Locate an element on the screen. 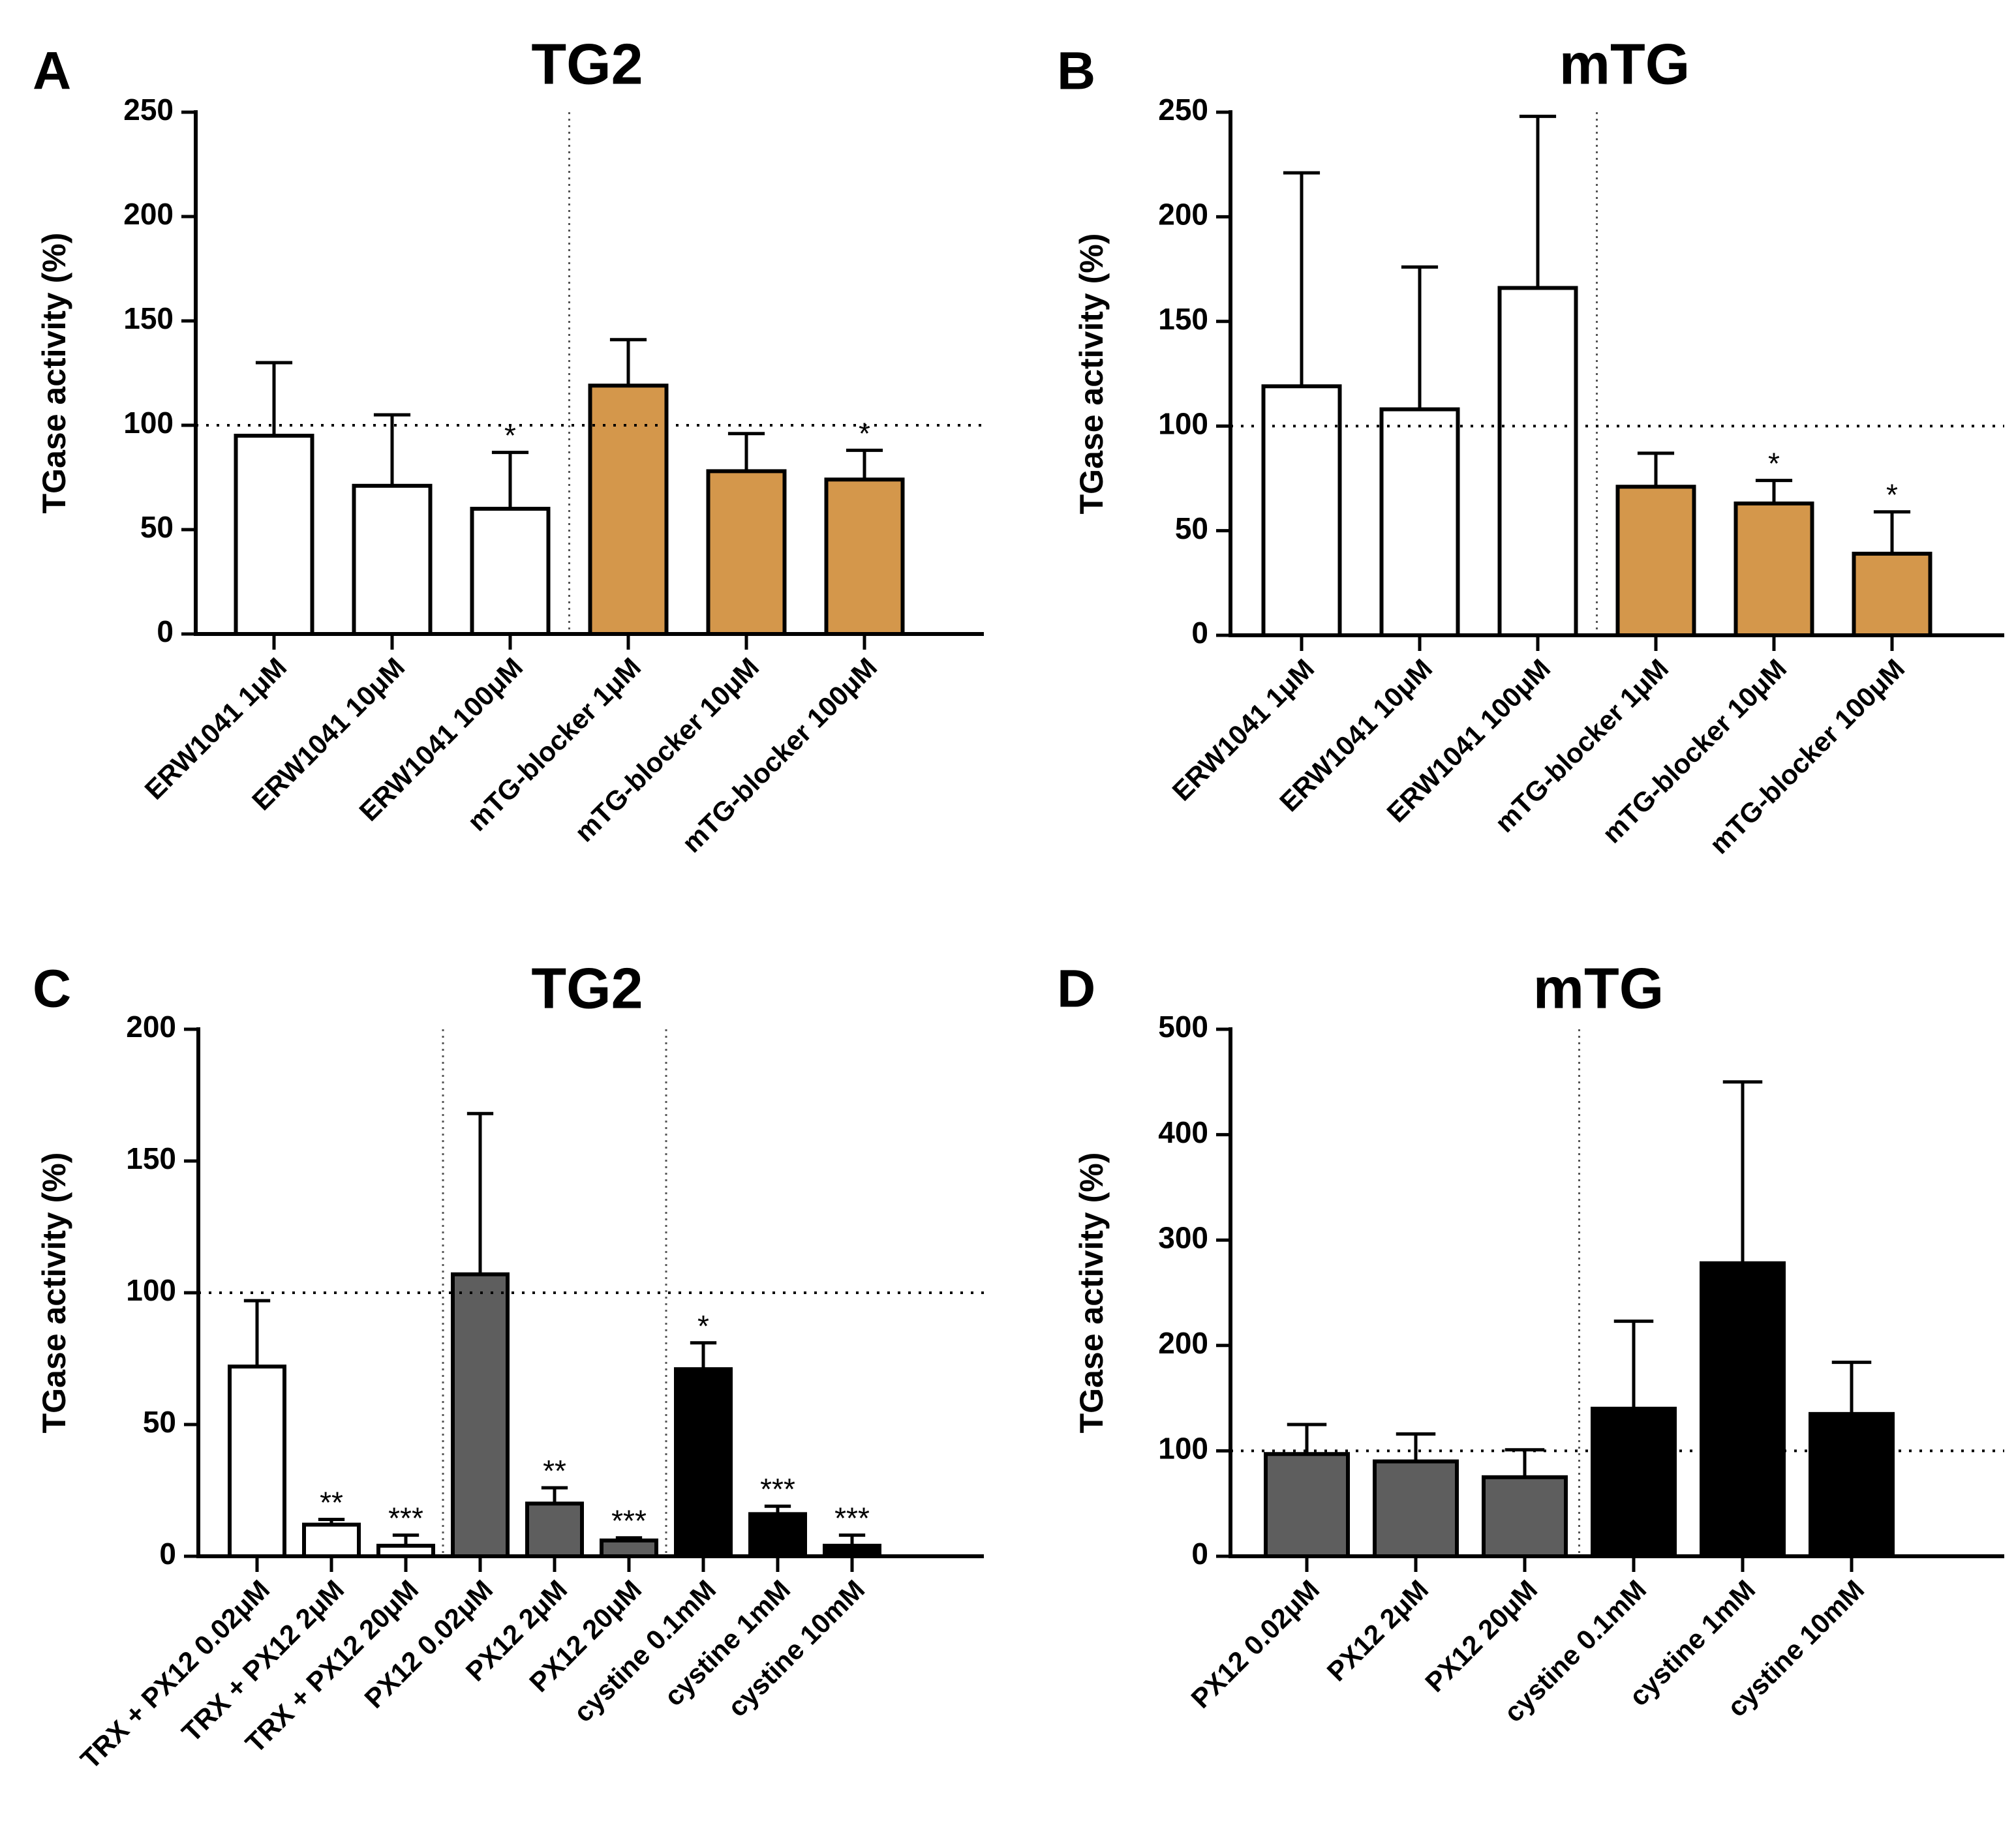 This screenshot has height=1825, width=2016. significance-c-7: * is located at coordinates (703, 1326).